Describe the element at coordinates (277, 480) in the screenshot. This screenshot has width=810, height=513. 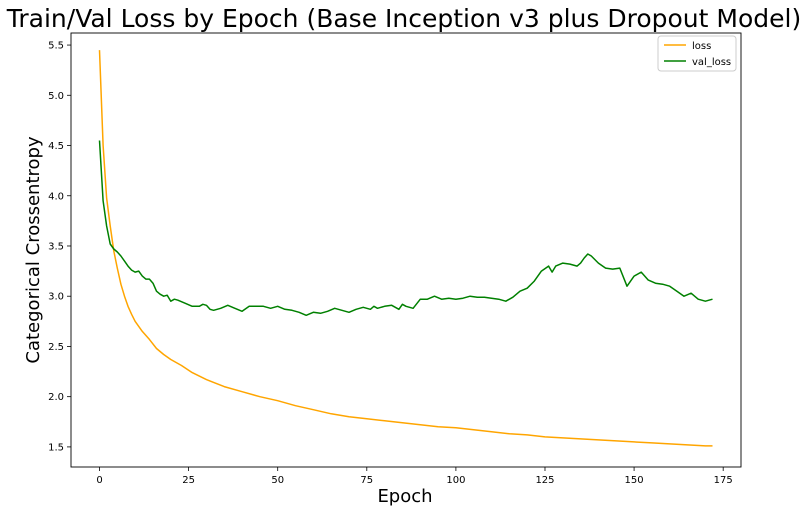
I see `x-tick-label: 50` at that location.